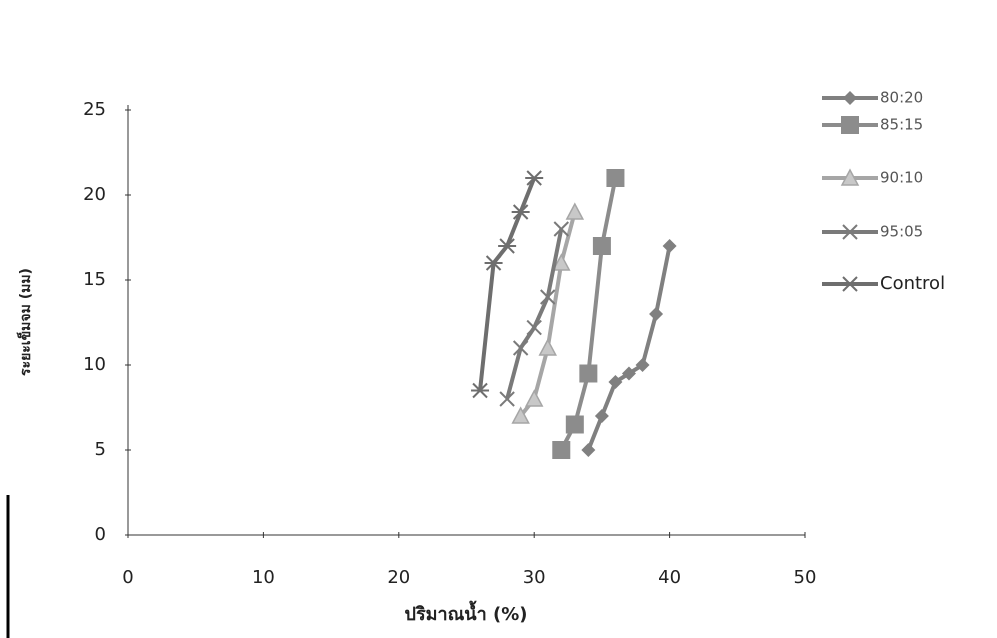 Image resolution: width=997 pixels, height=638 pixels. What do you see at coordinates (912, 283) in the screenshot?
I see `legend-label: Control` at bounding box center [912, 283].